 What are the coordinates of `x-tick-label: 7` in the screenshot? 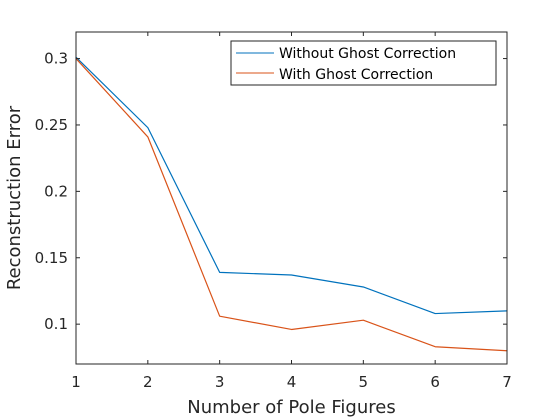 It's located at (507, 382).